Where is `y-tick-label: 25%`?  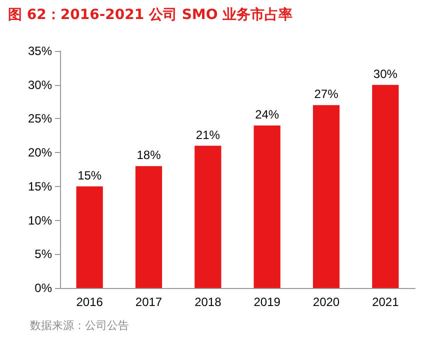
y-tick-label: 25% is located at coordinates (40, 119).